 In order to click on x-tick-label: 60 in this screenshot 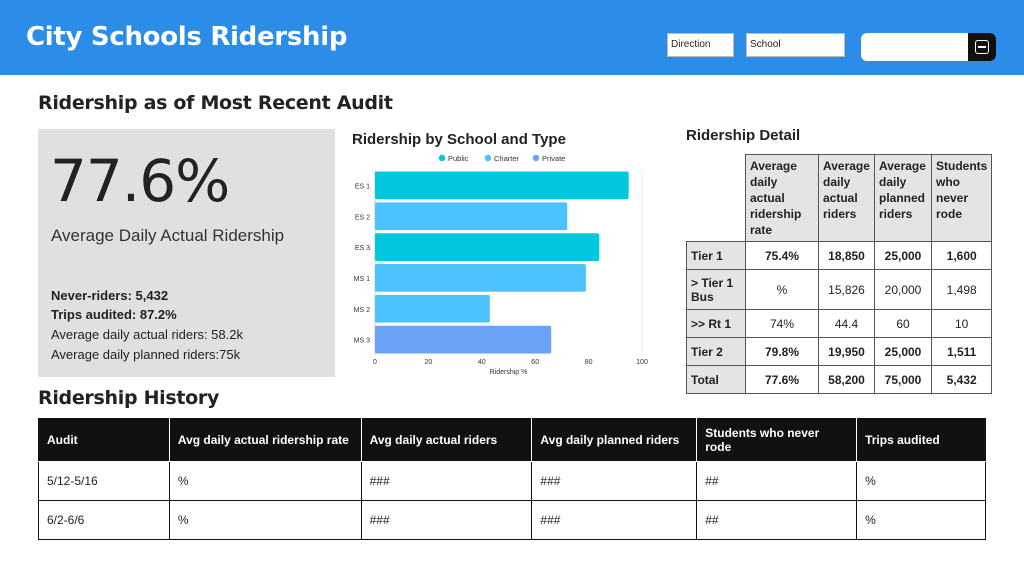, I will do `click(535, 362)`.